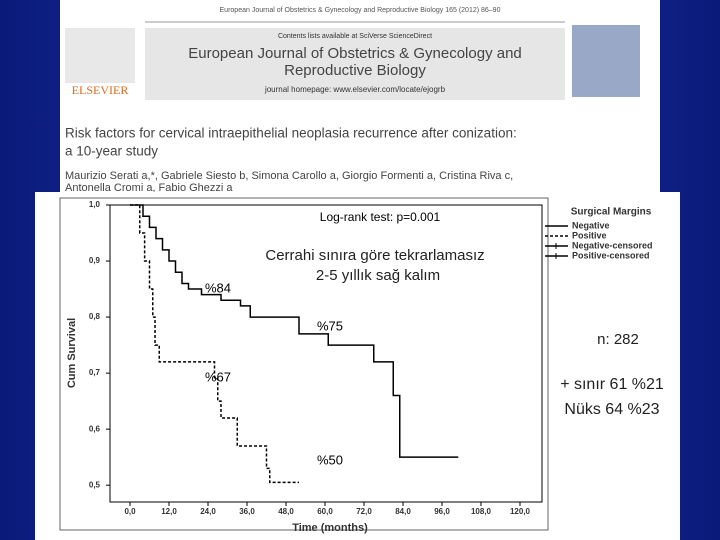 The height and width of the screenshot is (540, 720). Describe the element at coordinates (520, 511) in the screenshot. I see `x-tick-label: 120,0` at that location.